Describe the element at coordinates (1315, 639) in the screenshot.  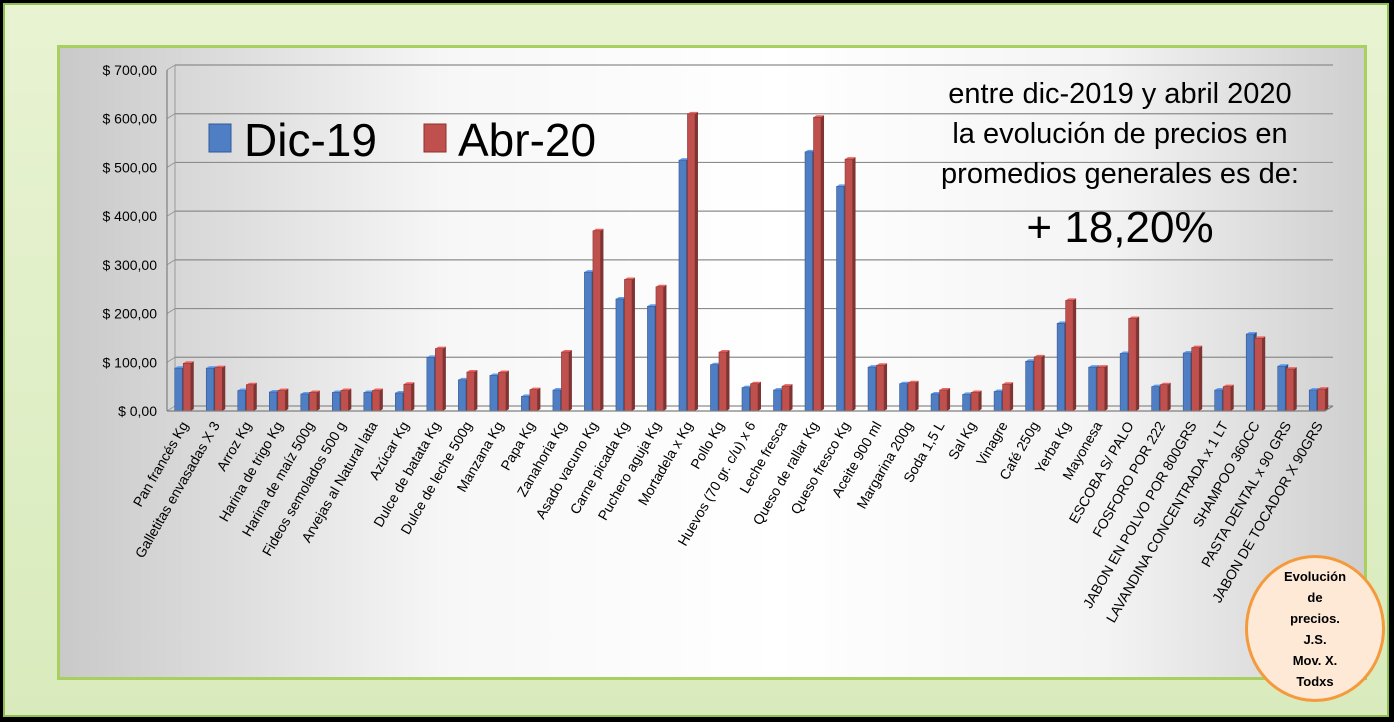
I see `badge-line: J.S.` at that location.